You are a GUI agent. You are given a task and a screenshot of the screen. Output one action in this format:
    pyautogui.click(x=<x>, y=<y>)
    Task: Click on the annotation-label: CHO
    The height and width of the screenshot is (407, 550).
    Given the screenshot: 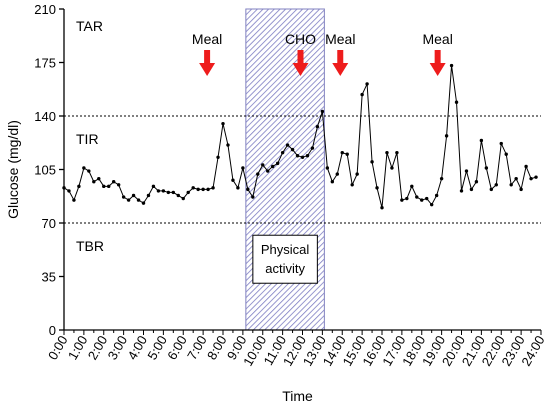 What is the action you would take?
    pyautogui.click(x=300, y=39)
    